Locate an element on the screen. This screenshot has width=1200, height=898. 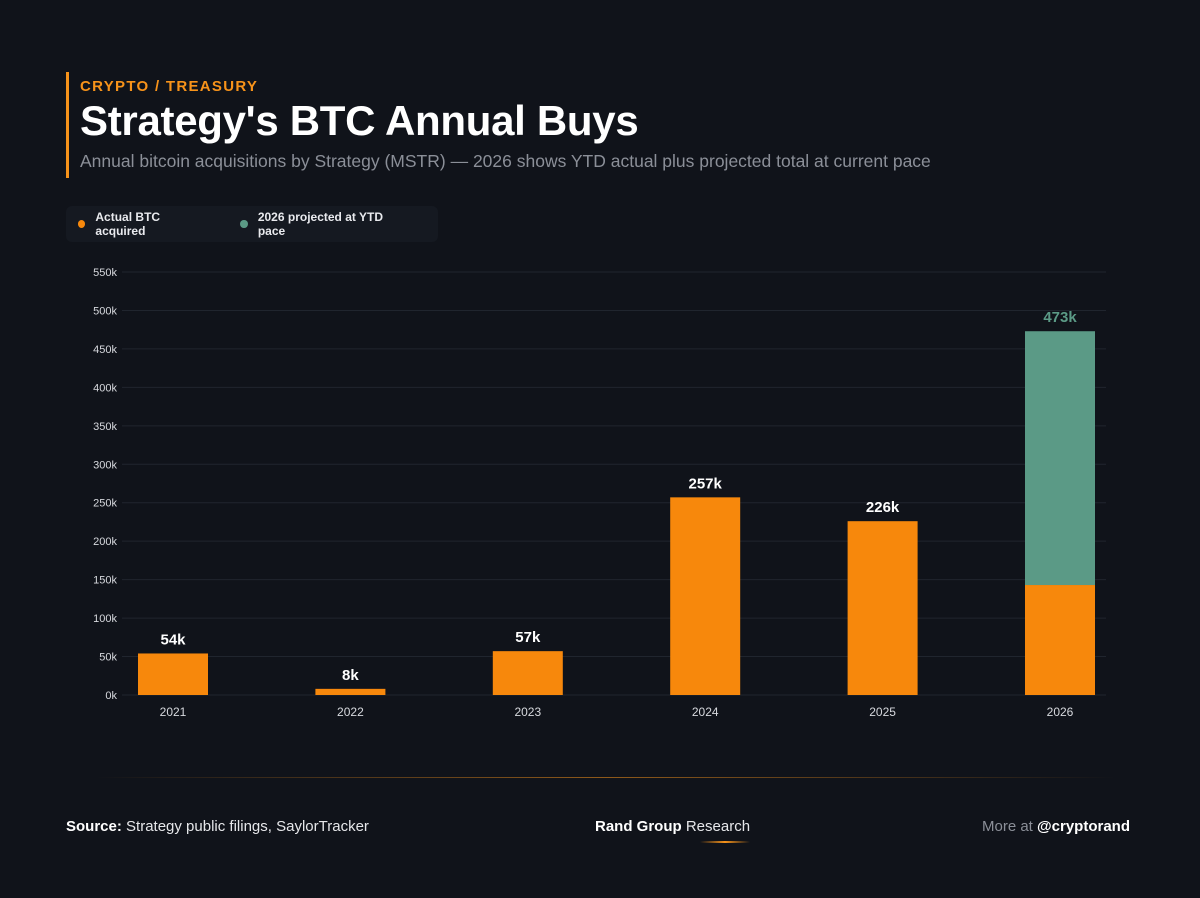
x-tick-label: 2023 is located at coordinates (527, 712).